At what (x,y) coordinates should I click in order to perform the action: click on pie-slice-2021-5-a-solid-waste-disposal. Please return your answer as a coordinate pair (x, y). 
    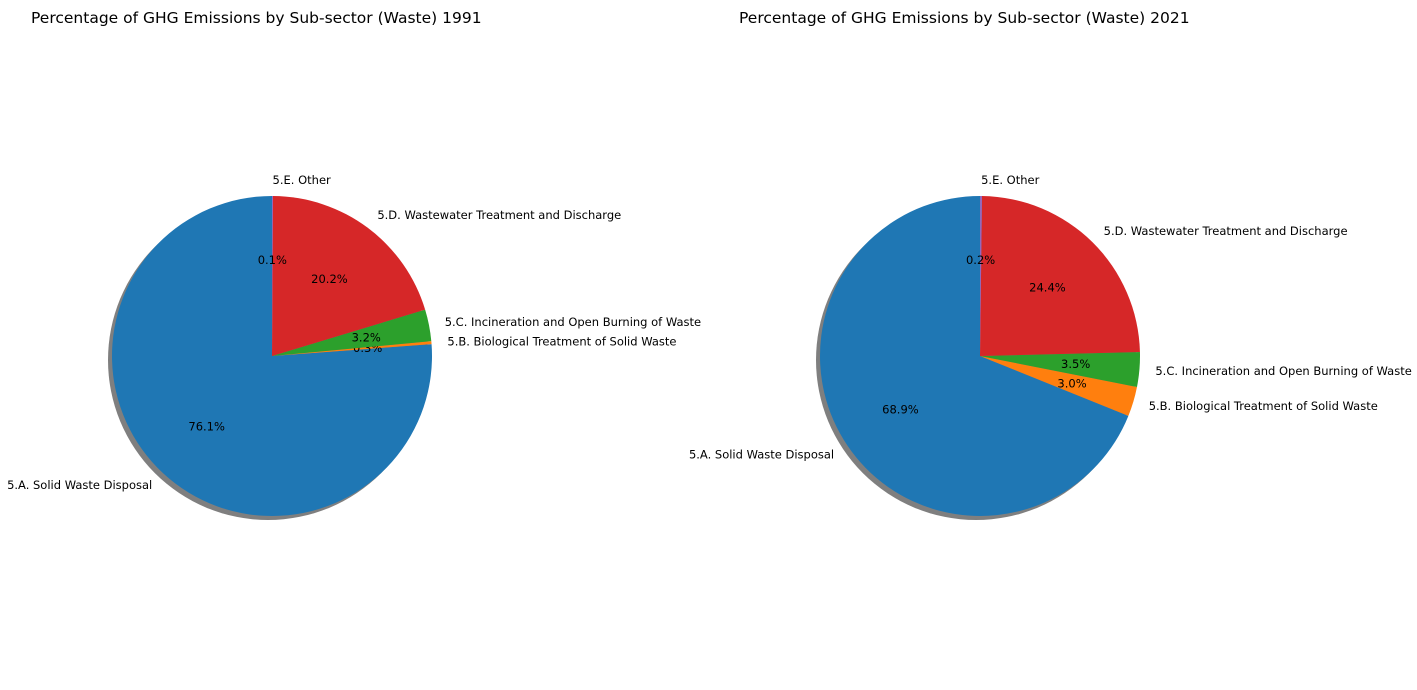
    Looking at the image, I should click on (974, 356).